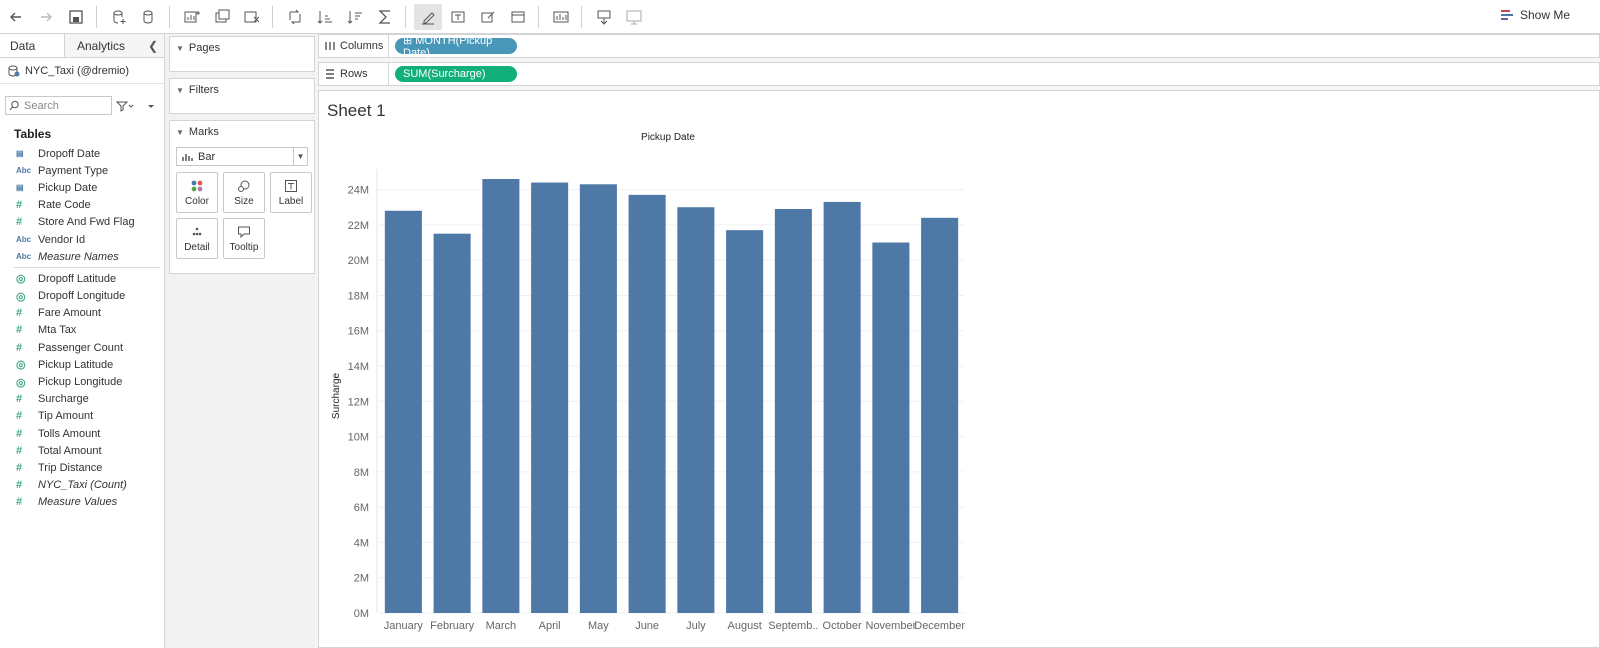  I want to click on bar-chart-icon, so click(187, 157).